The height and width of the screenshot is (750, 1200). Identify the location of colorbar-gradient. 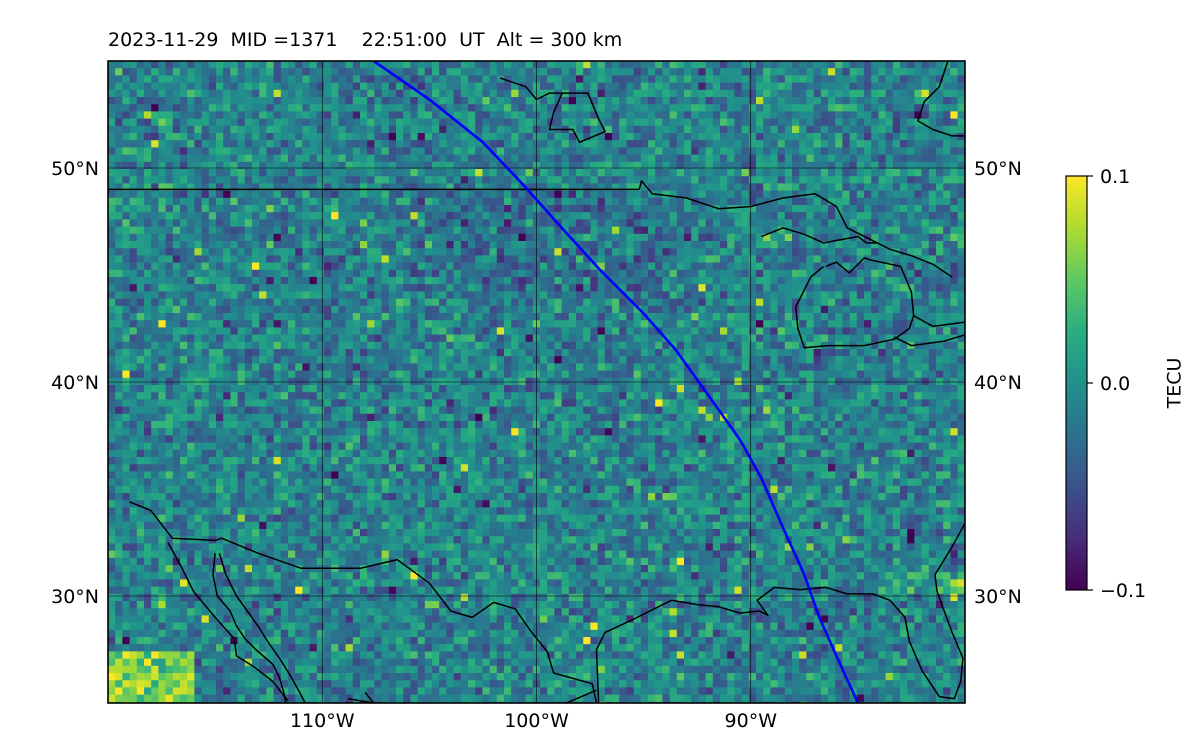
(1076, 383).